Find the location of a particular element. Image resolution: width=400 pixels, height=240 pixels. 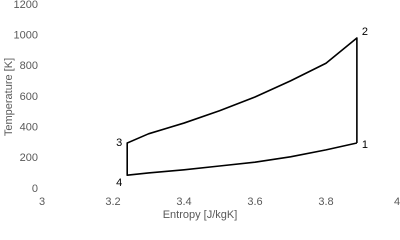

y-tick-label: 200 is located at coordinates (29, 158).